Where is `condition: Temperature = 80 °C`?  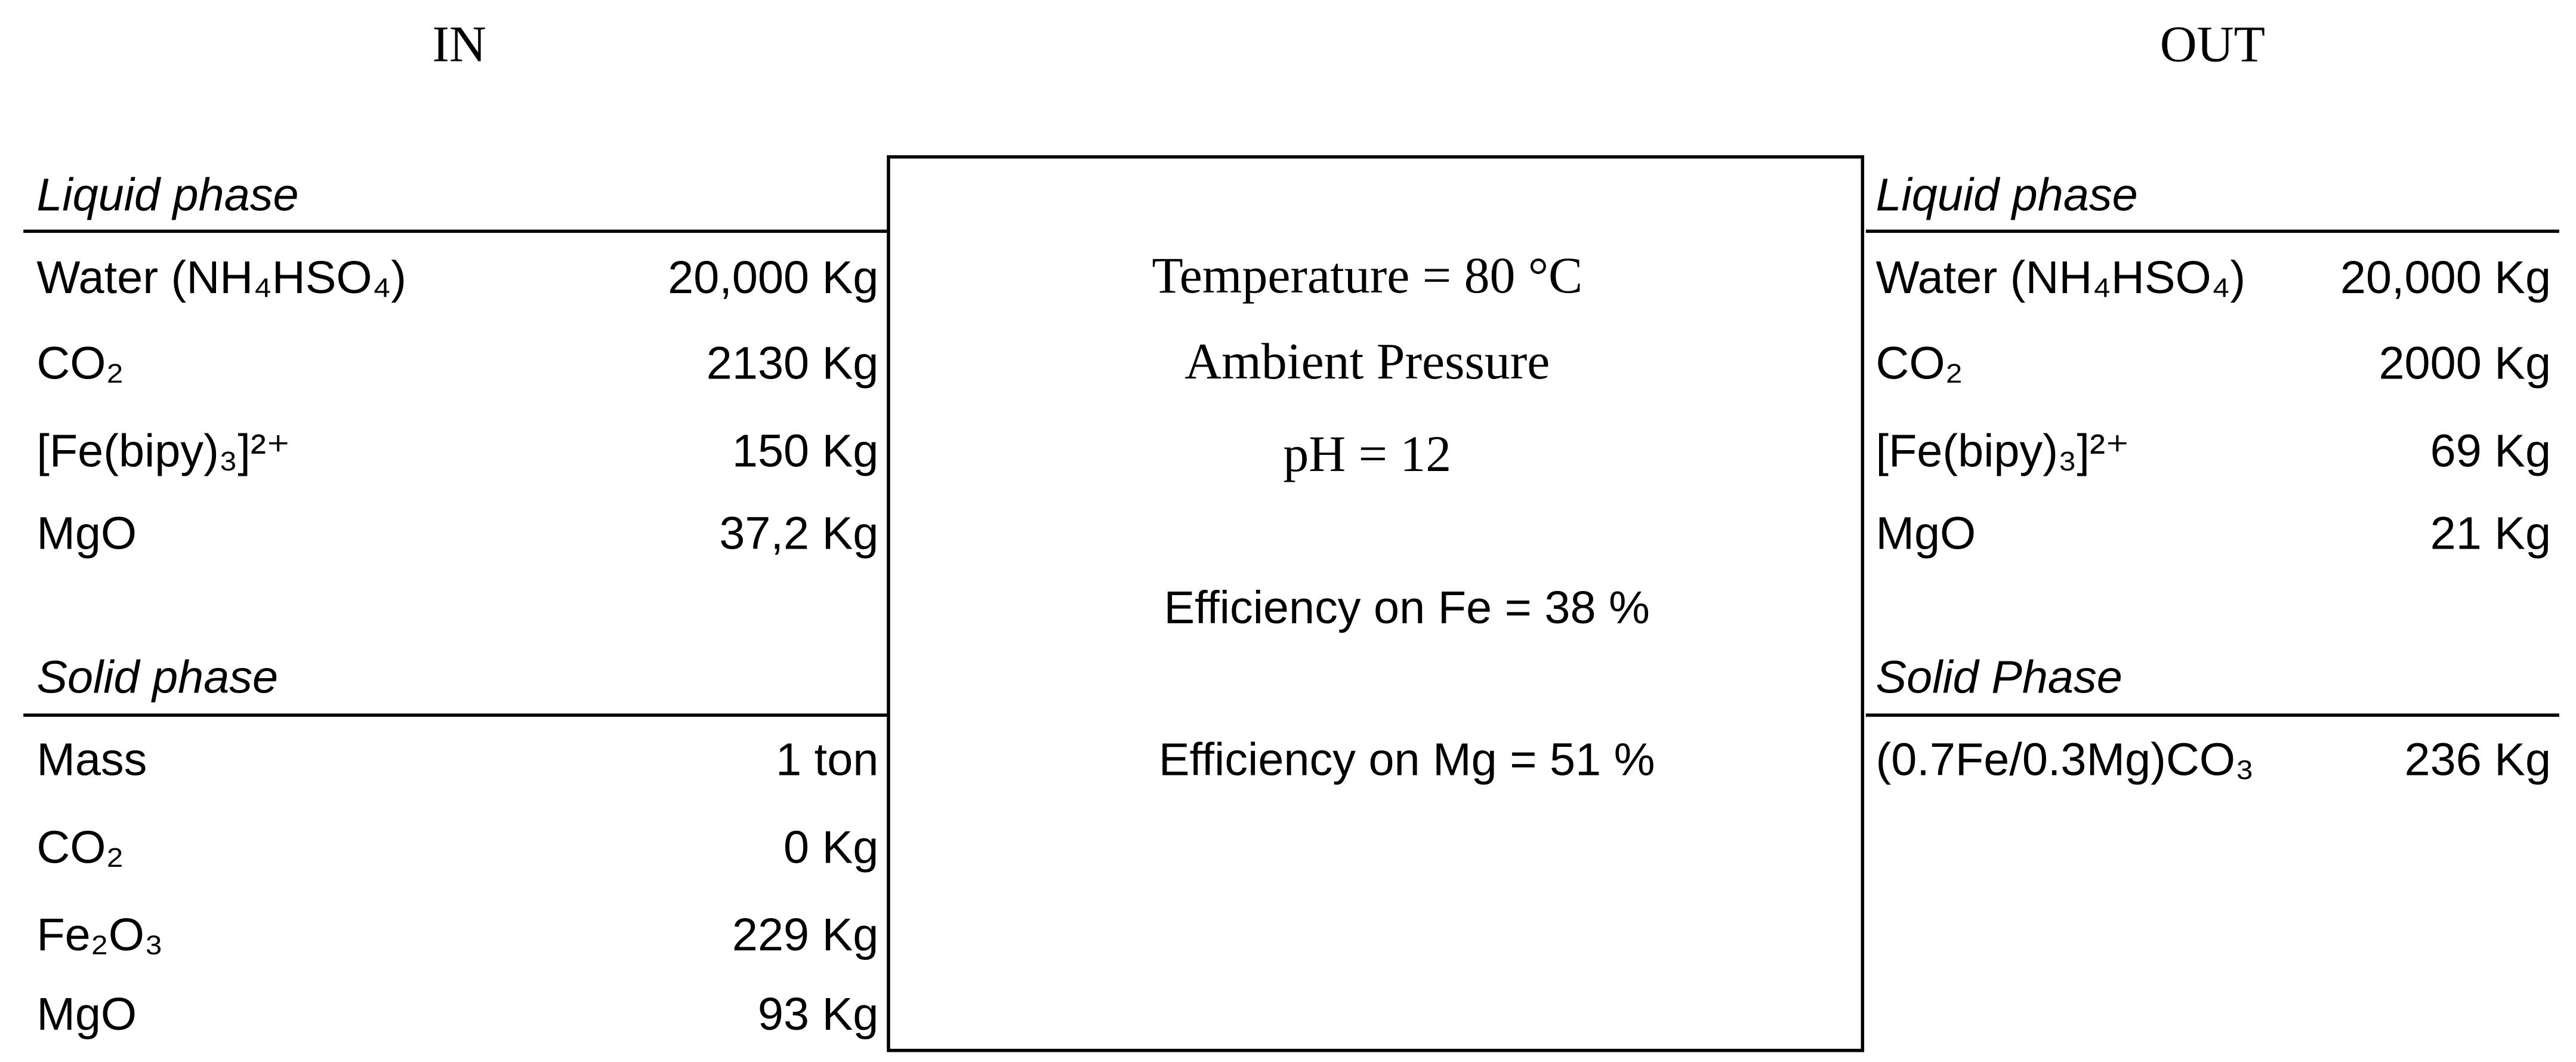
condition: Temperature = 80 °C is located at coordinates (1367, 275).